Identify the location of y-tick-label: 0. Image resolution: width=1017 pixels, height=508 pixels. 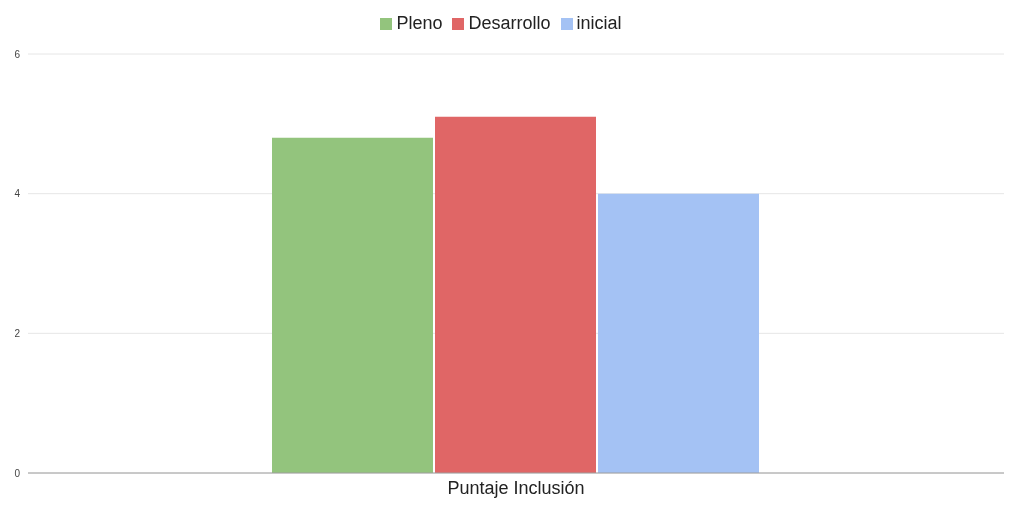
(17, 473).